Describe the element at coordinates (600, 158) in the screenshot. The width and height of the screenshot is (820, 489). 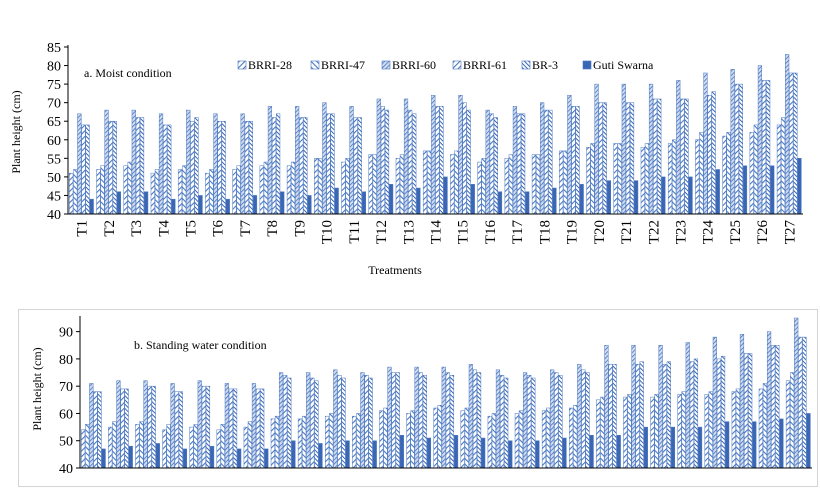
I see `bar-brri-61-t20` at that location.